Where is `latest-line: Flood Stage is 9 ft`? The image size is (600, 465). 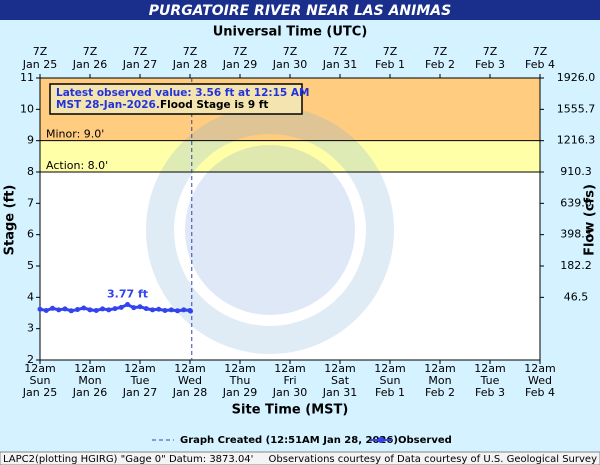
latest-line: Flood Stage is 9 ft is located at coordinates (214, 105).